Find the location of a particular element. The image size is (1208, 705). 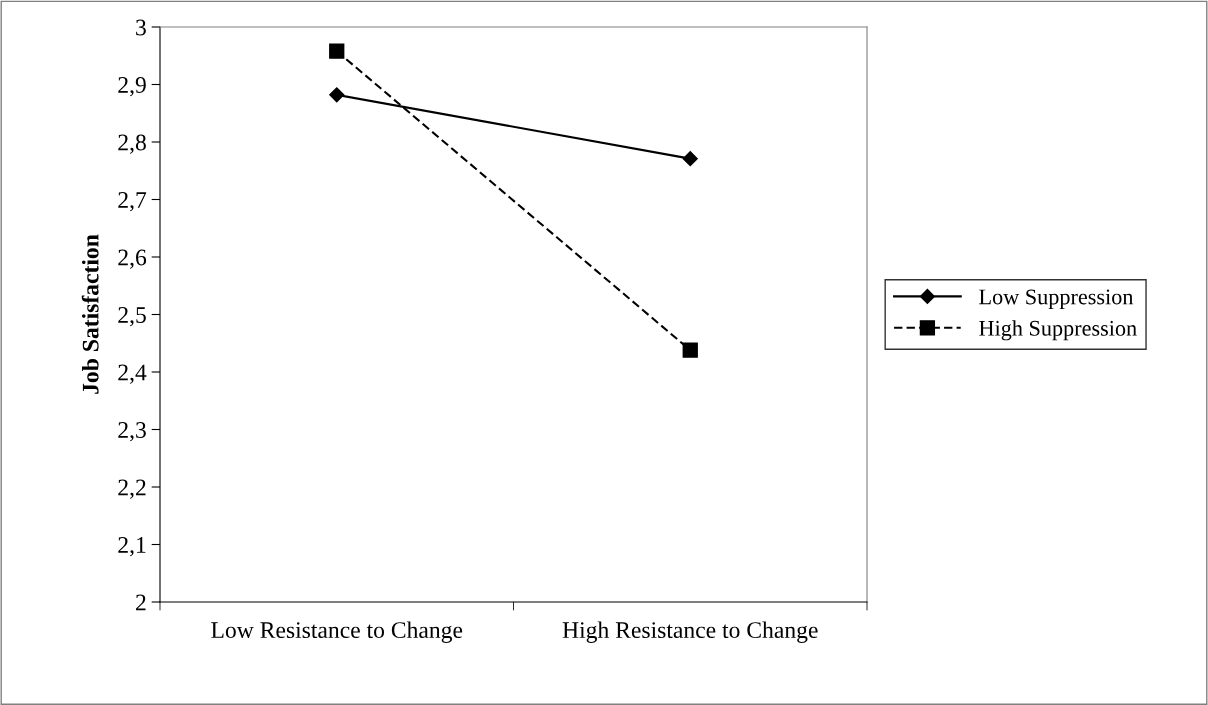

y-tick-label: 2,6 is located at coordinates (132, 259).